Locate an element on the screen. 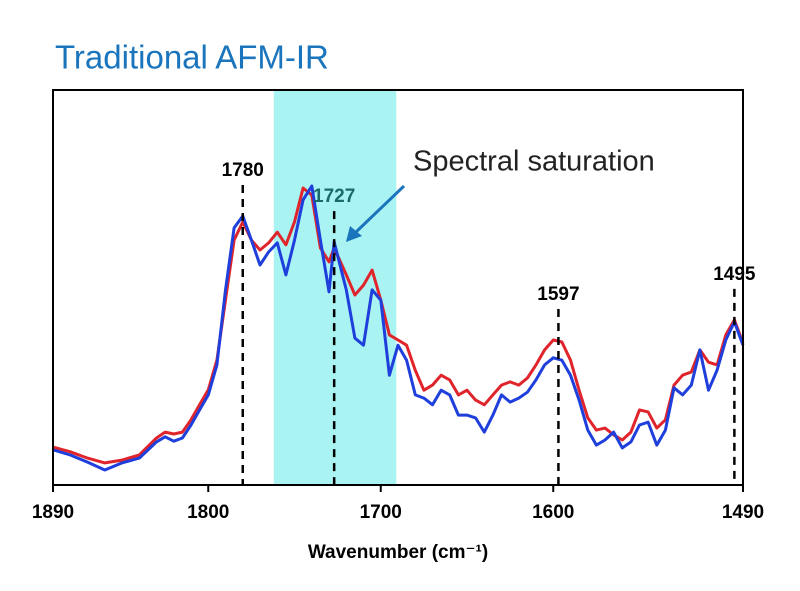 The height and width of the screenshot is (591, 800). x-axis-label: Wavenumber (cm⁻¹) is located at coordinates (398, 552).